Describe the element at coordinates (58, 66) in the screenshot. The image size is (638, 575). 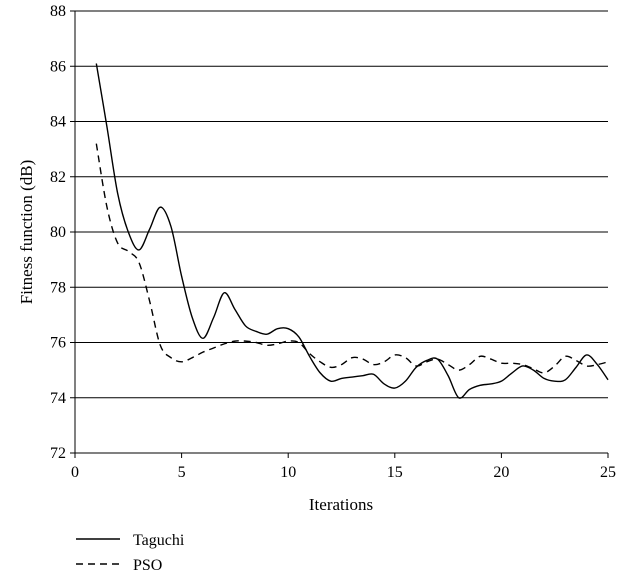
I see `y-tick-label: 86` at that location.